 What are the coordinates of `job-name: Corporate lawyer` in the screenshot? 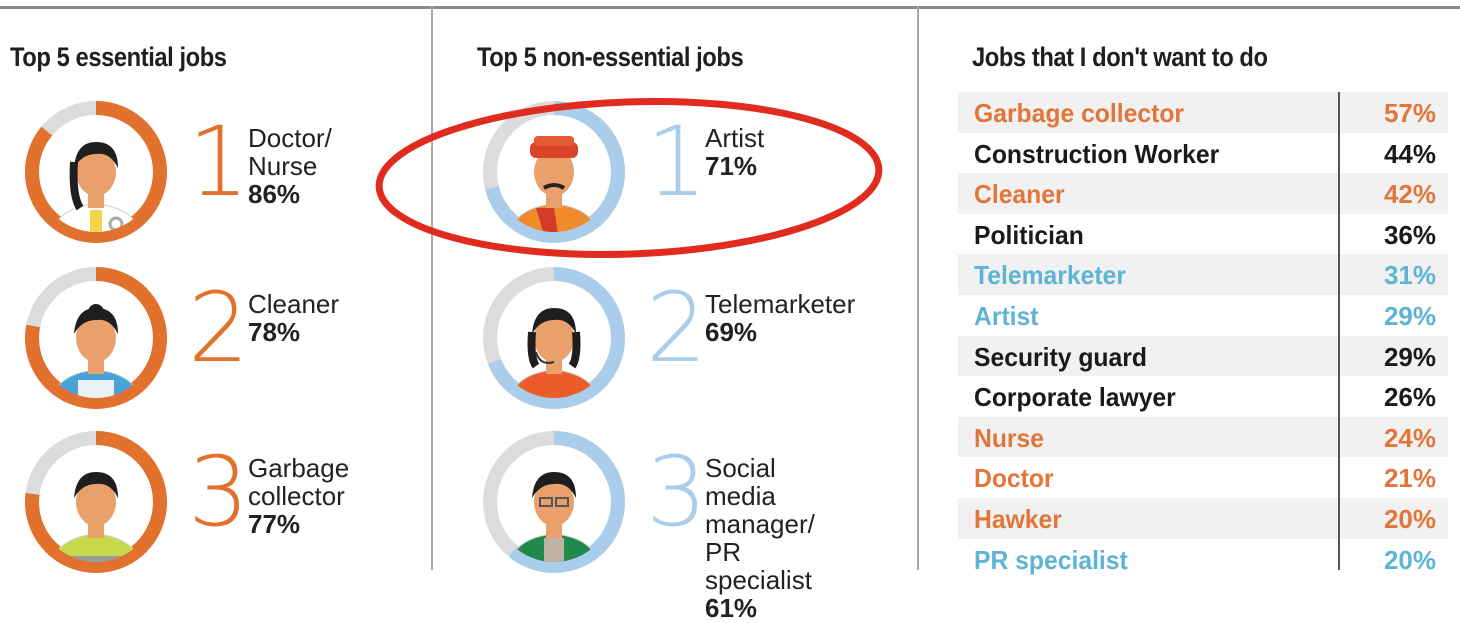 It's located at (1075, 397).